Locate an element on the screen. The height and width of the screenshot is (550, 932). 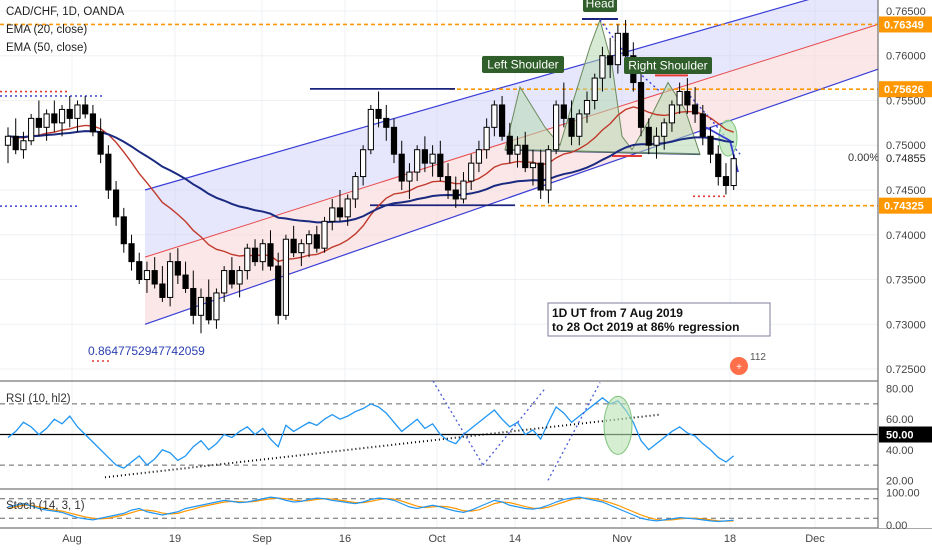
price-tick-7: 0.73000 is located at coordinates (906, 325).